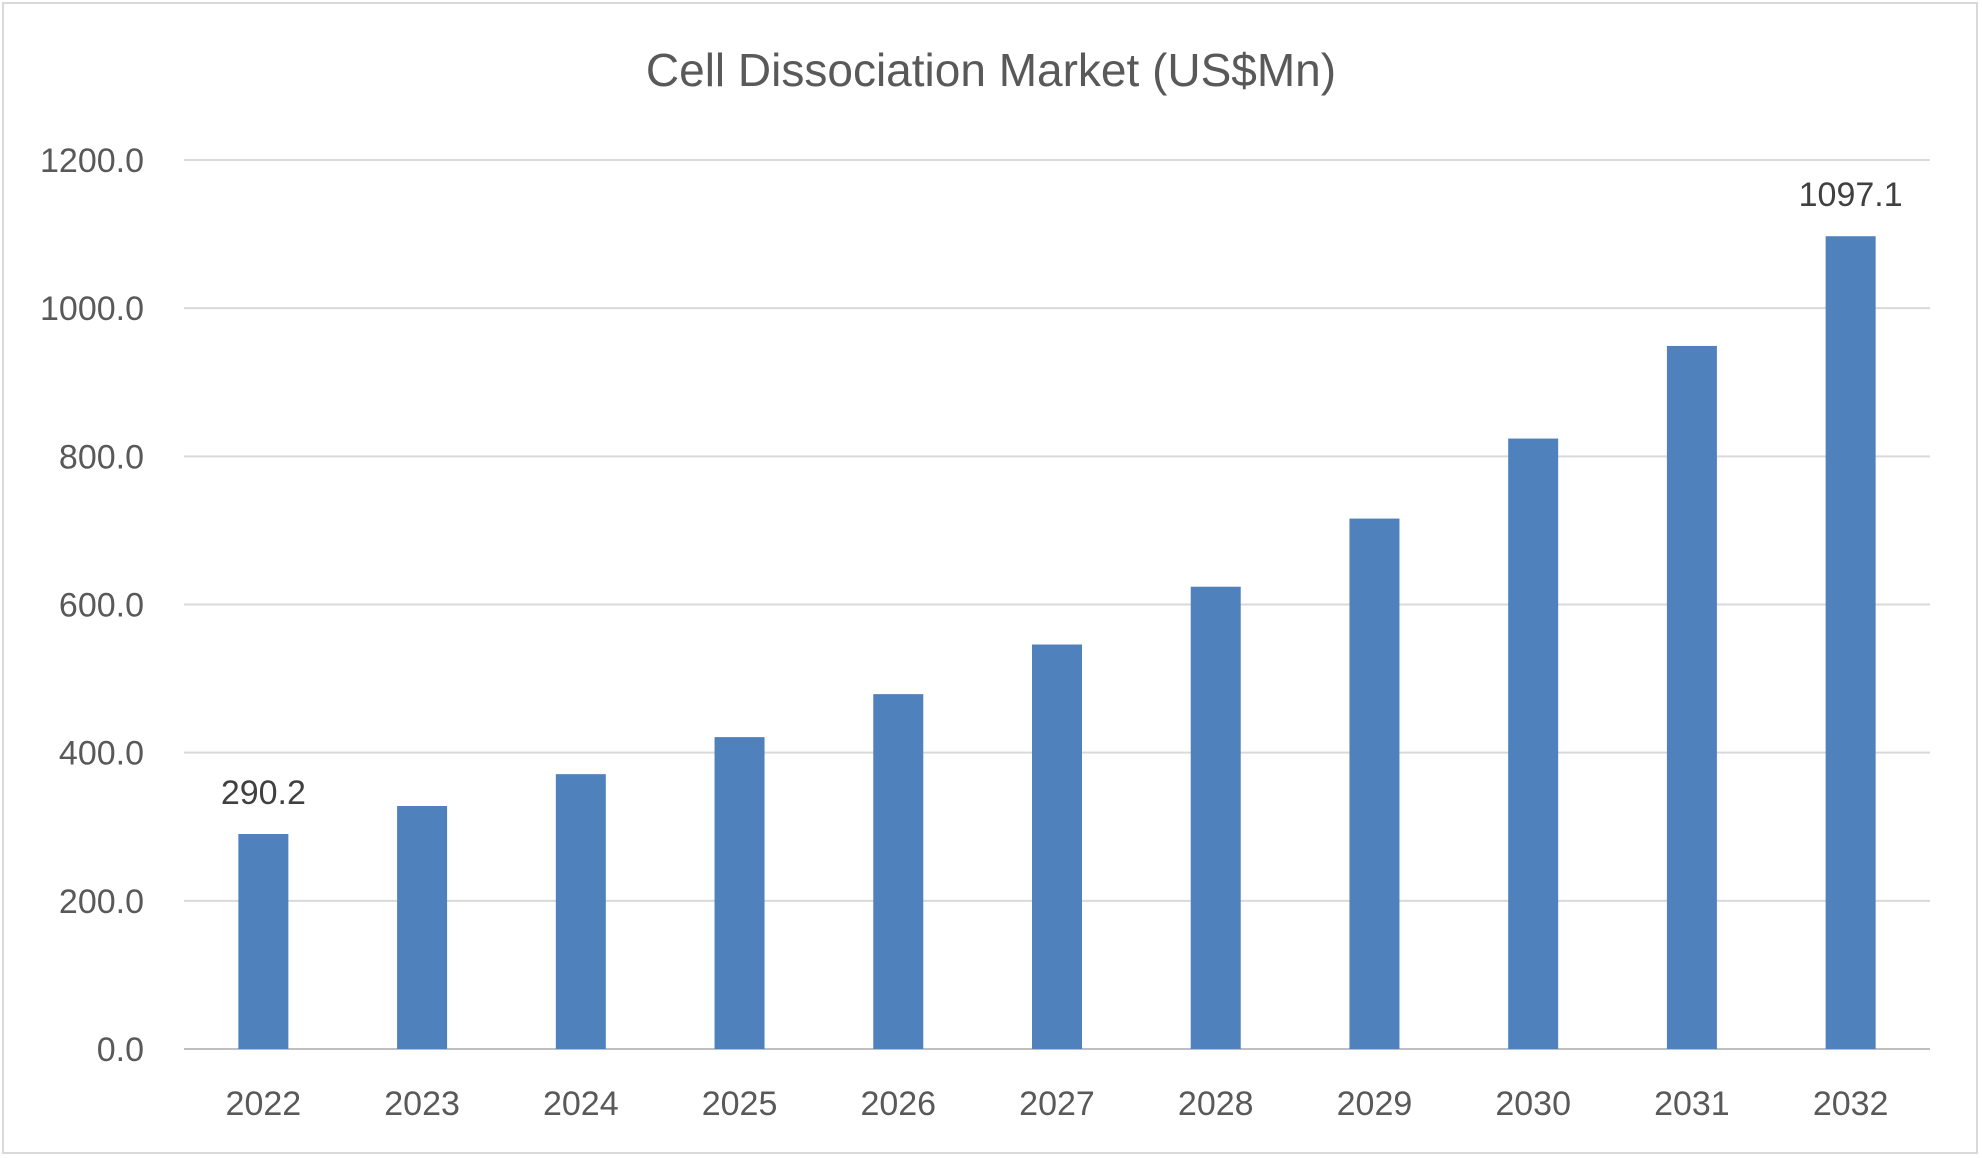  What do you see at coordinates (580, 911) in the screenshot?
I see `bar-2024` at bounding box center [580, 911].